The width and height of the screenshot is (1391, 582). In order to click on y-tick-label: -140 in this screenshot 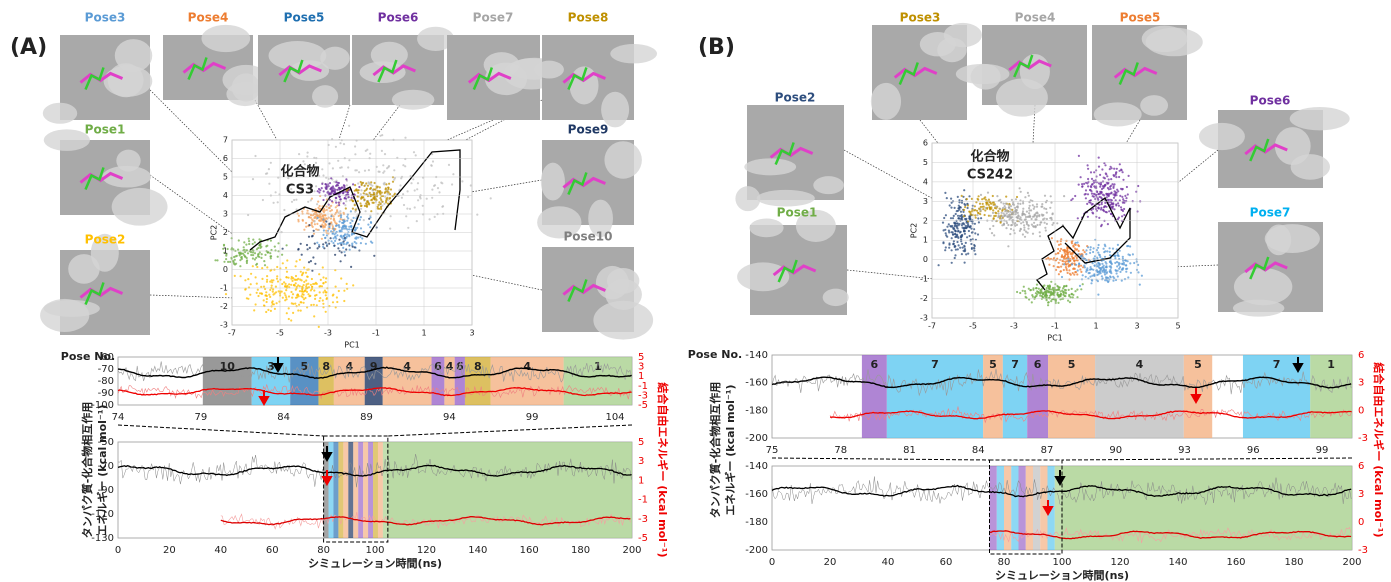, I will do `click(756, 355)`.